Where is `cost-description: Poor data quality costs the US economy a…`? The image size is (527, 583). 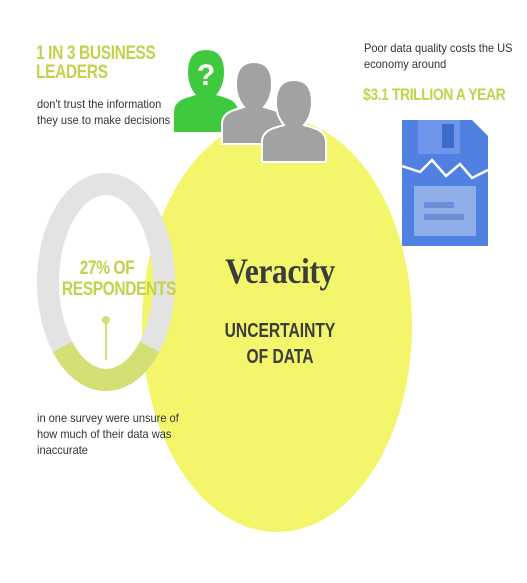 cost-description: Poor data quality costs the US economy a… is located at coordinates (442, 56).